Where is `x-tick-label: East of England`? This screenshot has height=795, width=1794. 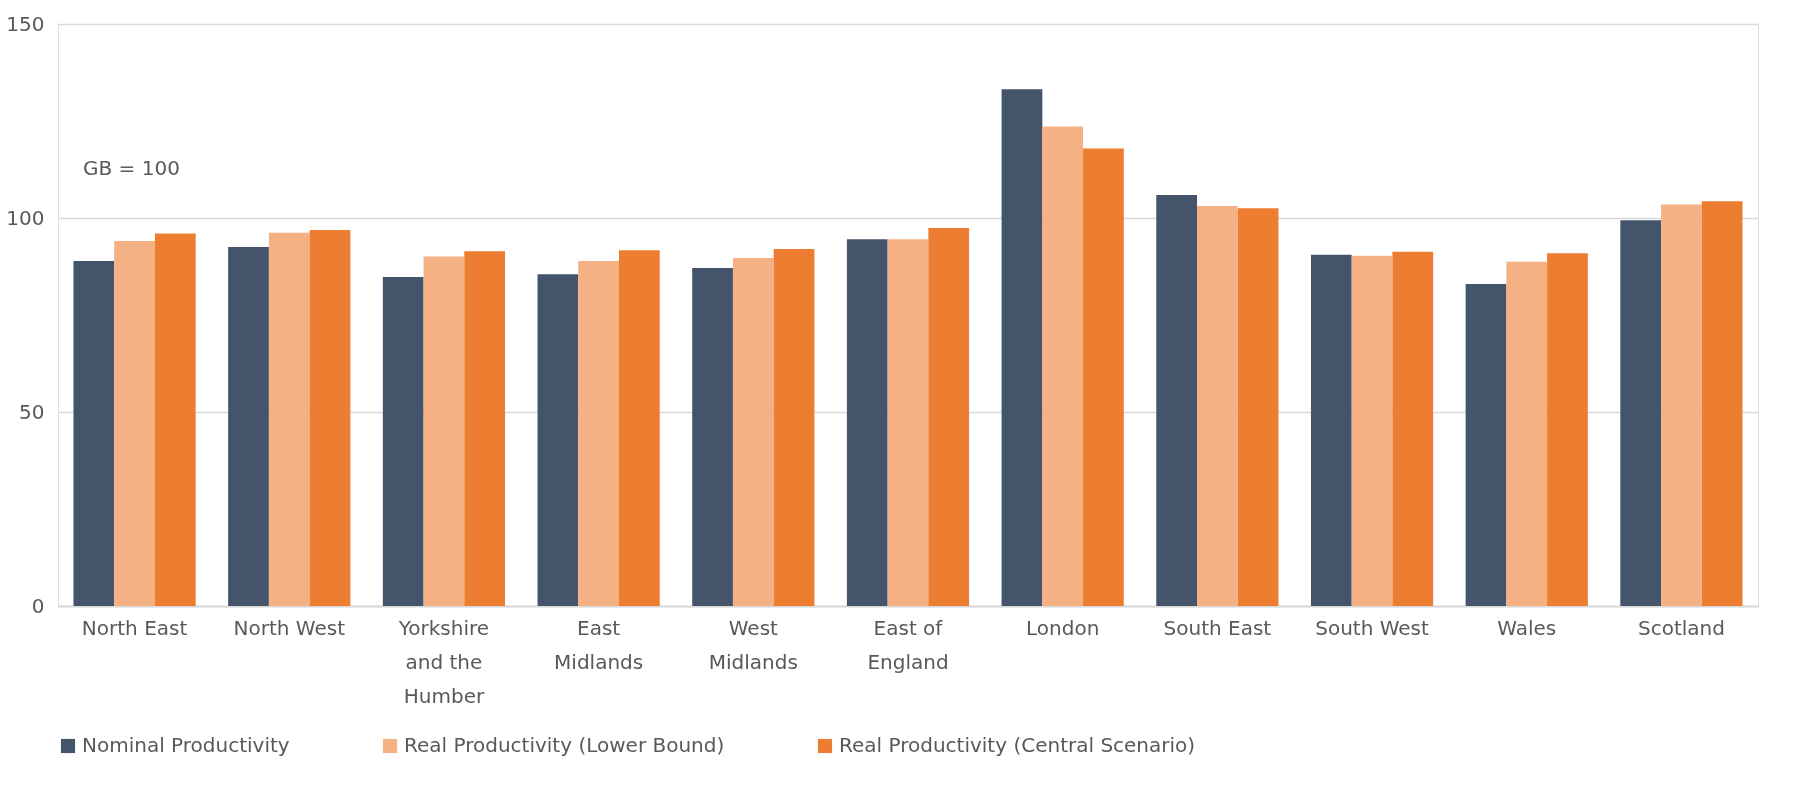
x-tick-label: East of England is located at coordinates (908, 644).